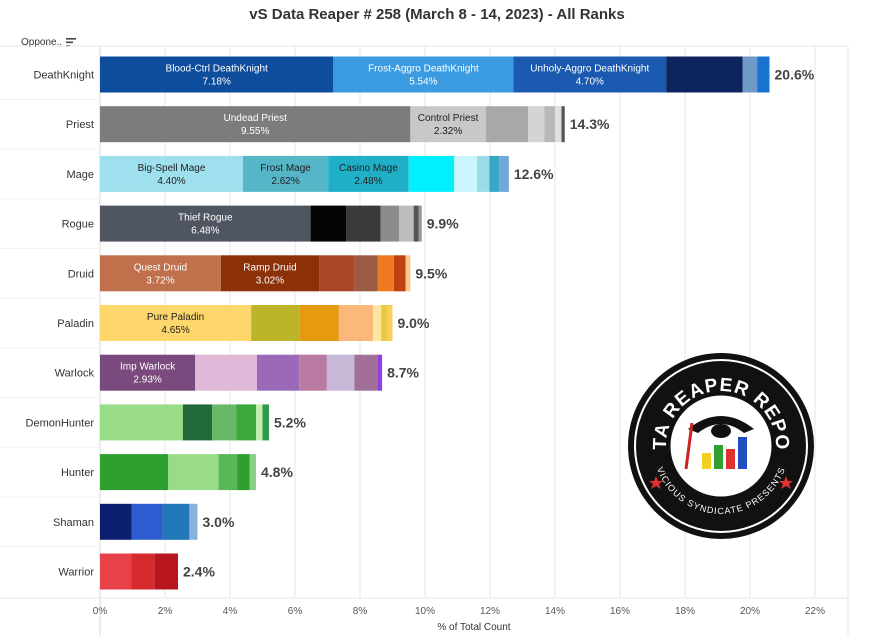  Describe the element at coordinates (73, 523) in the screenshot. I see `category-label: Shaman` at that location.